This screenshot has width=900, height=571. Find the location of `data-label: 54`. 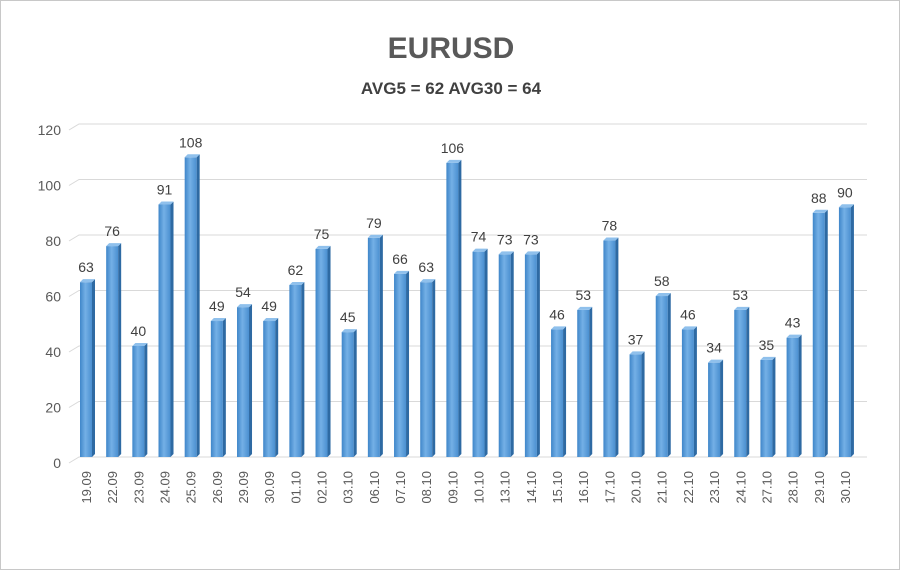

data-label: 54 is located at coordinates (243, 292).